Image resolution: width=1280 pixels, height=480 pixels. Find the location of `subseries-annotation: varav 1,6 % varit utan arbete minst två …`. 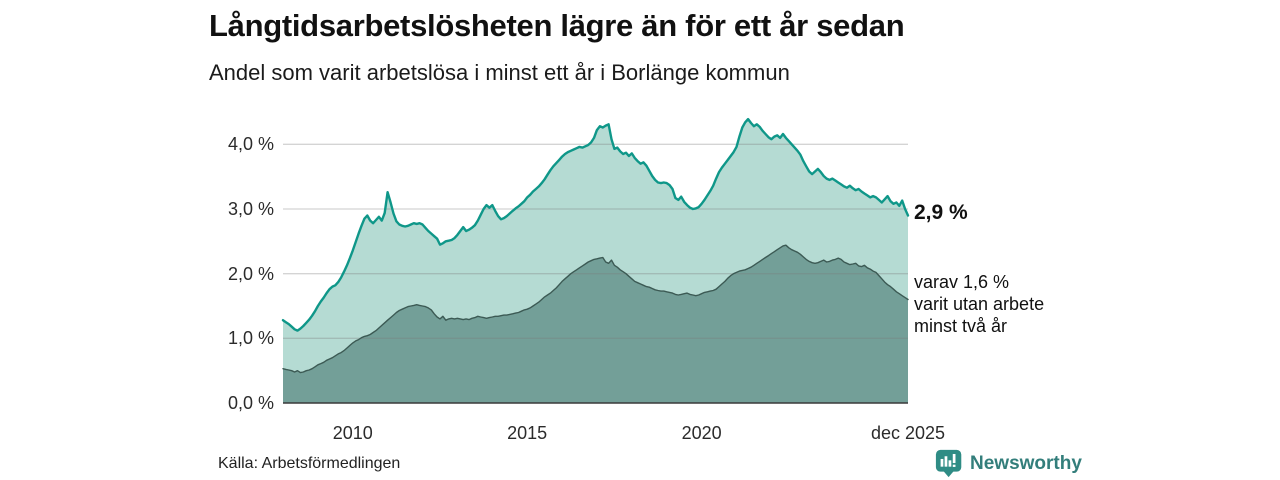

subseries-annotation: varav 1,6 % varit utan arbete minst två … is located at coordinates (979, 304).